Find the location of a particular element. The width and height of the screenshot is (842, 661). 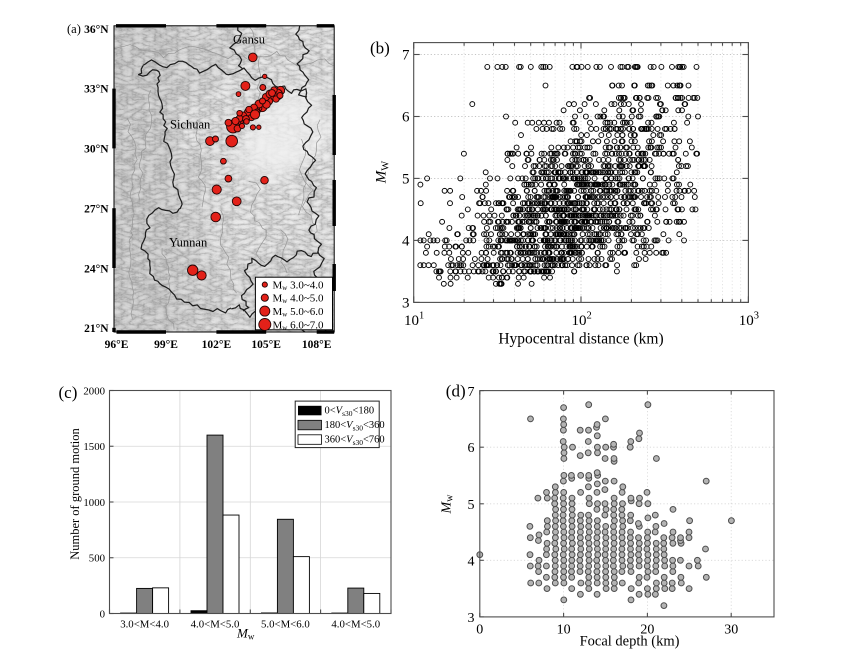

svg-text: (b) is located at coordinates (380, 48).